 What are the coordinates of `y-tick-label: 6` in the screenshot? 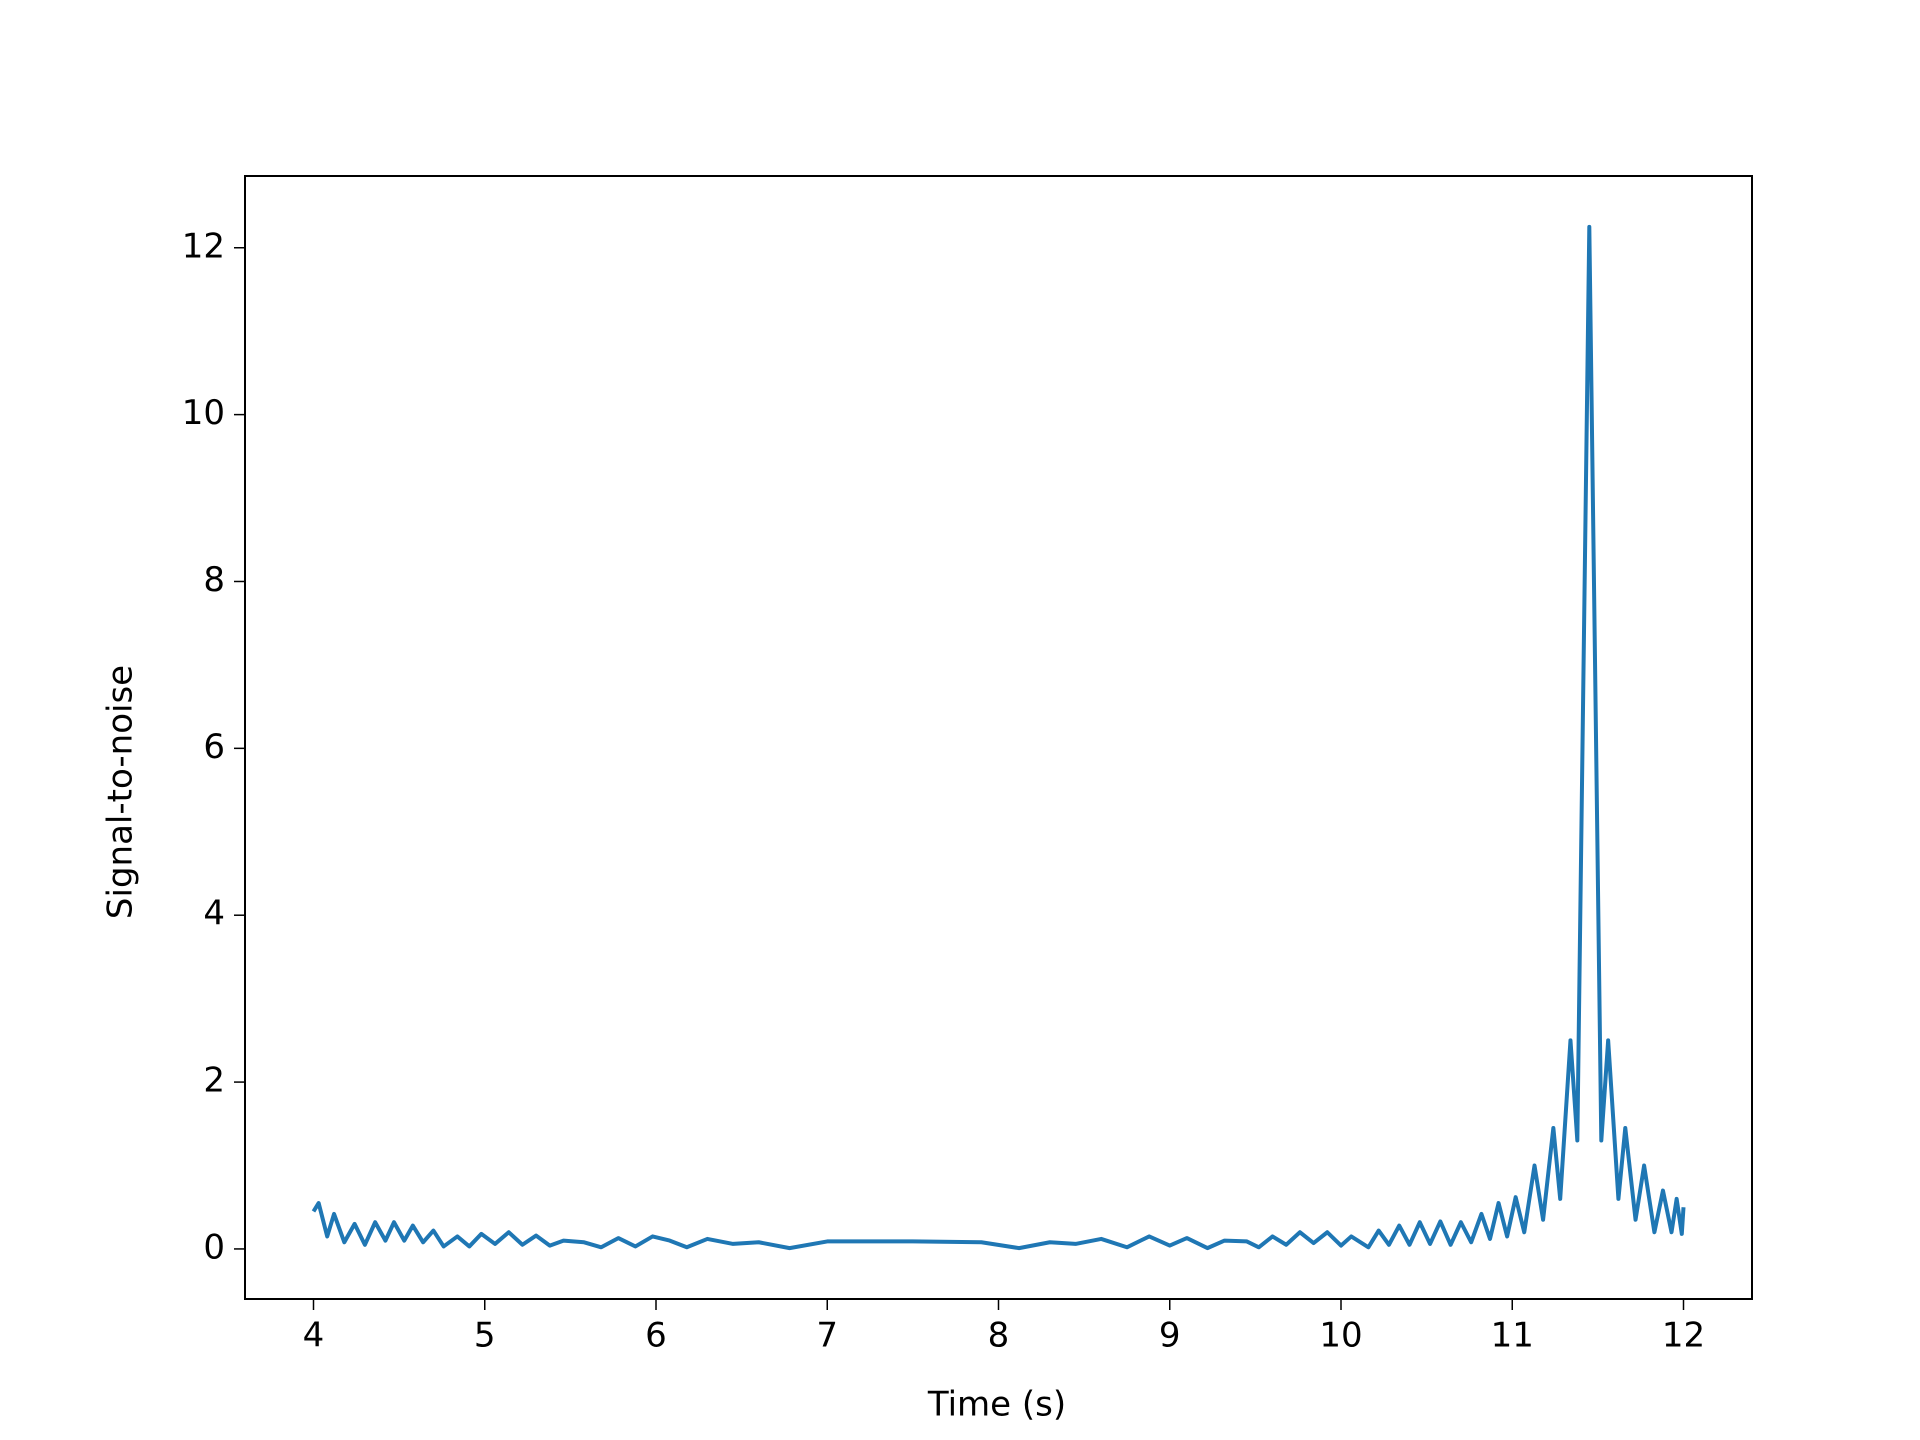 It's located at (214, 747).